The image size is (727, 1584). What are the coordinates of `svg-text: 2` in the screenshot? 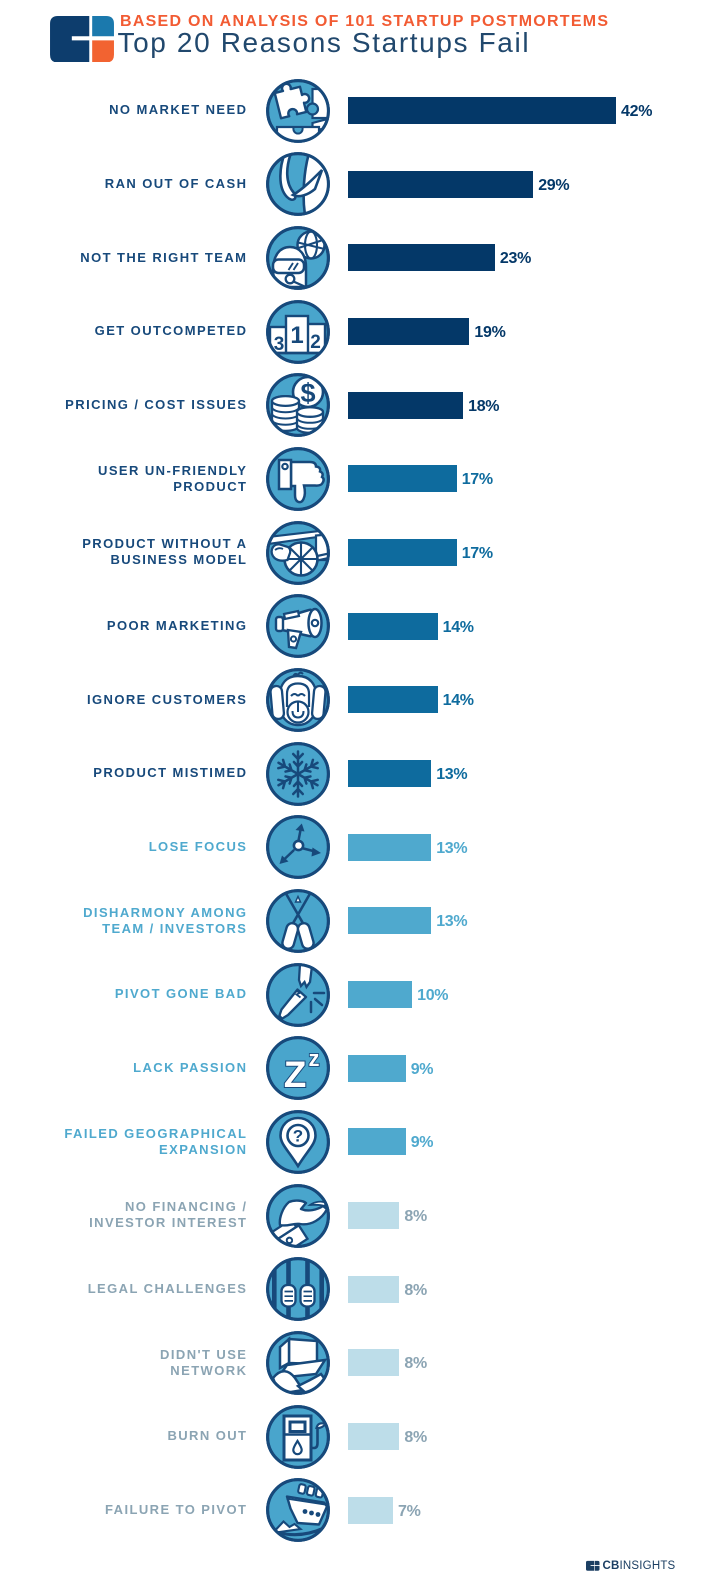 It's located at (315, 342).